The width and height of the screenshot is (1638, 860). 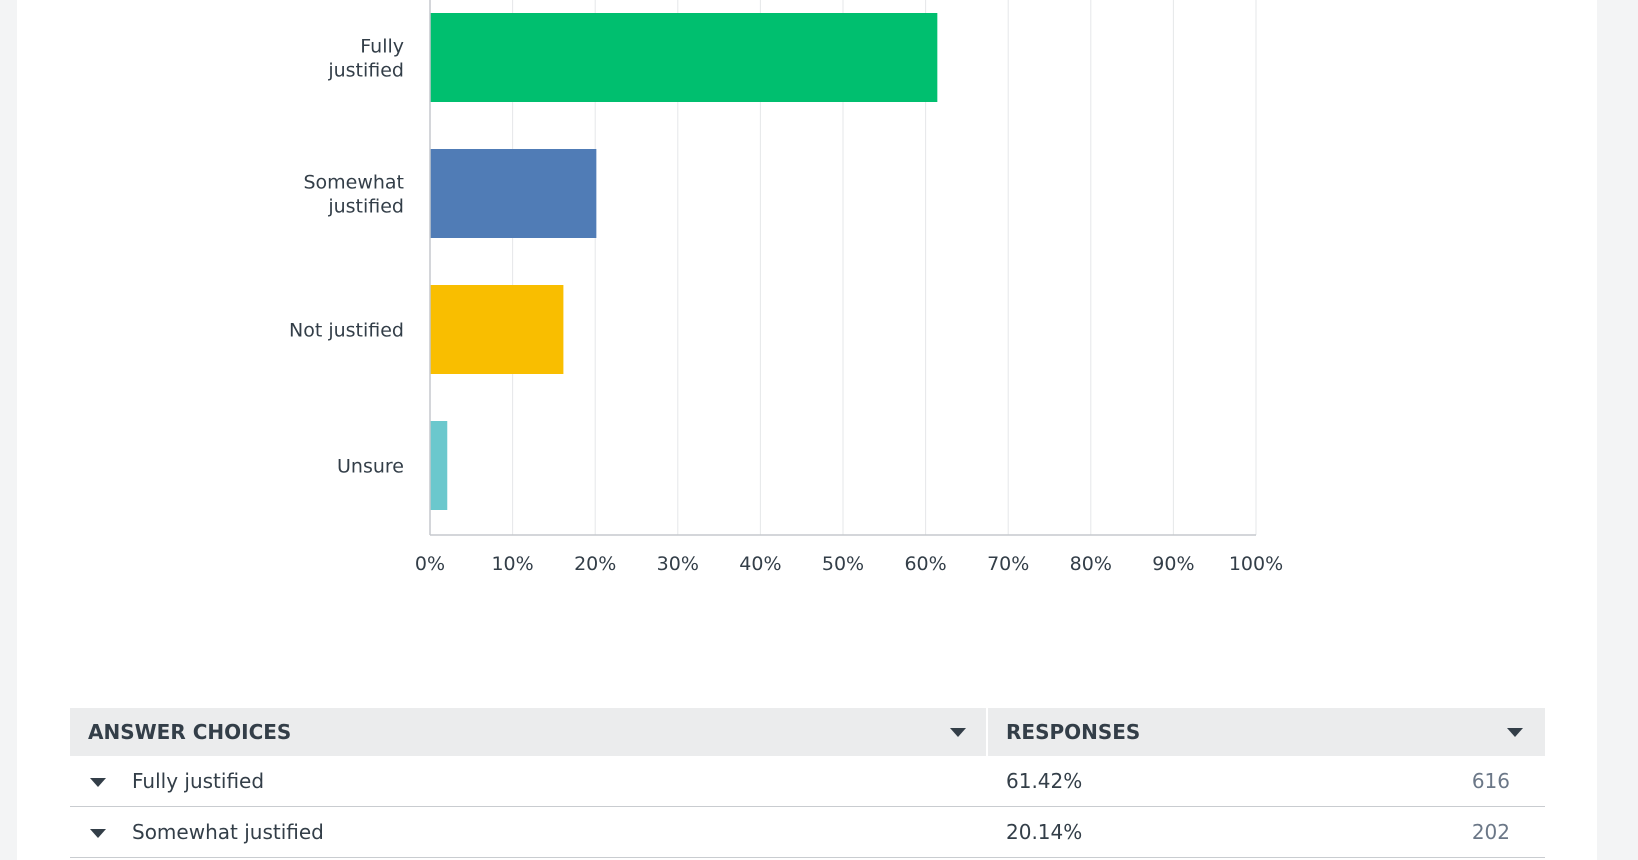 I want to click on response-percent: 20.14%, so click(x=1044, y=832).